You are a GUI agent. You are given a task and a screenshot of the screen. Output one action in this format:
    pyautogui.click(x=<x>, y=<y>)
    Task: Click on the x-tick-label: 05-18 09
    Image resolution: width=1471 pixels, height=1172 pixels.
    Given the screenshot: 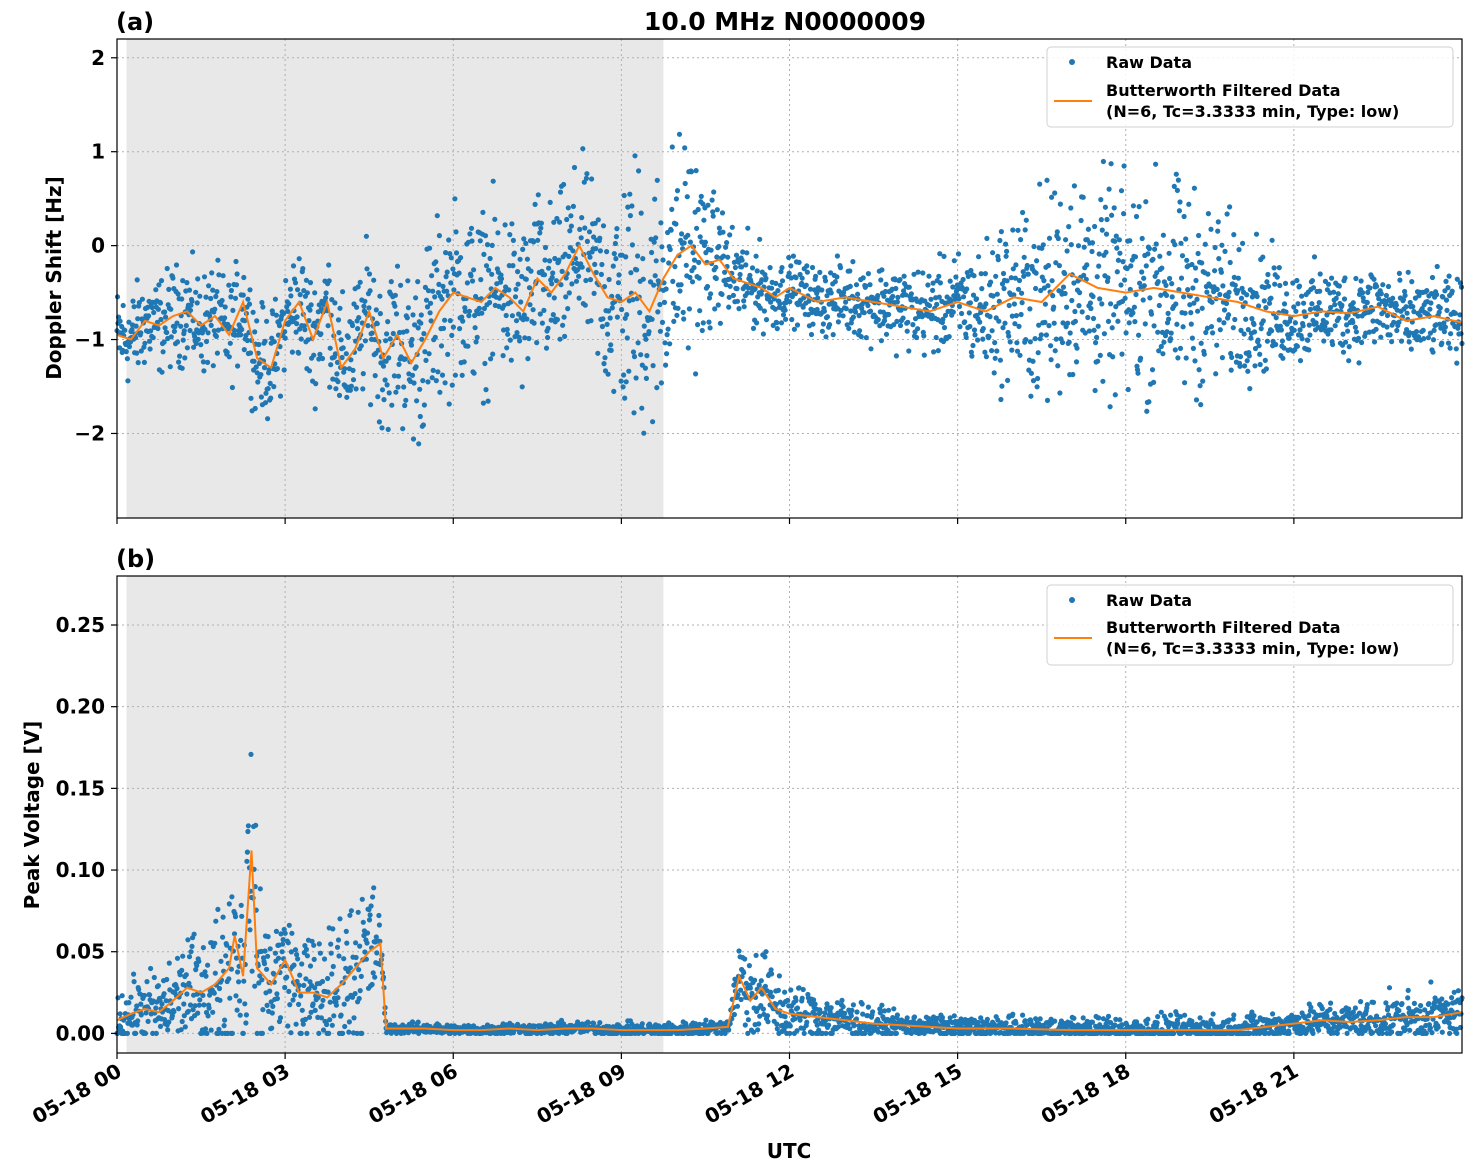 What is the action you would take?
    pyautogui.click(x=581, y=1094)
    